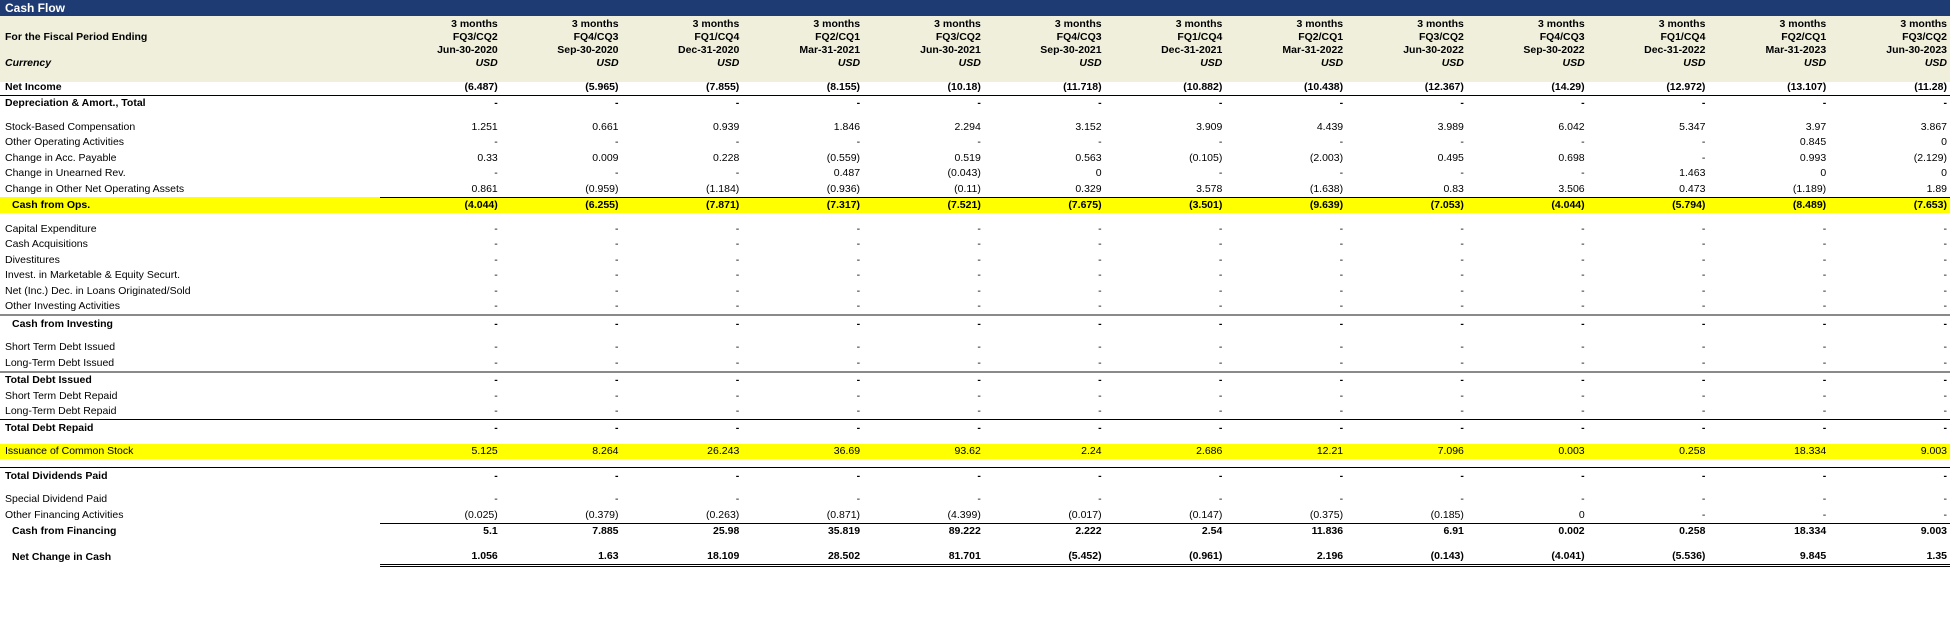  Describe the element at coordinates (75, 103) in the screenshot. I see `line-item-label: Depreciation & Amort., Total` at that location.